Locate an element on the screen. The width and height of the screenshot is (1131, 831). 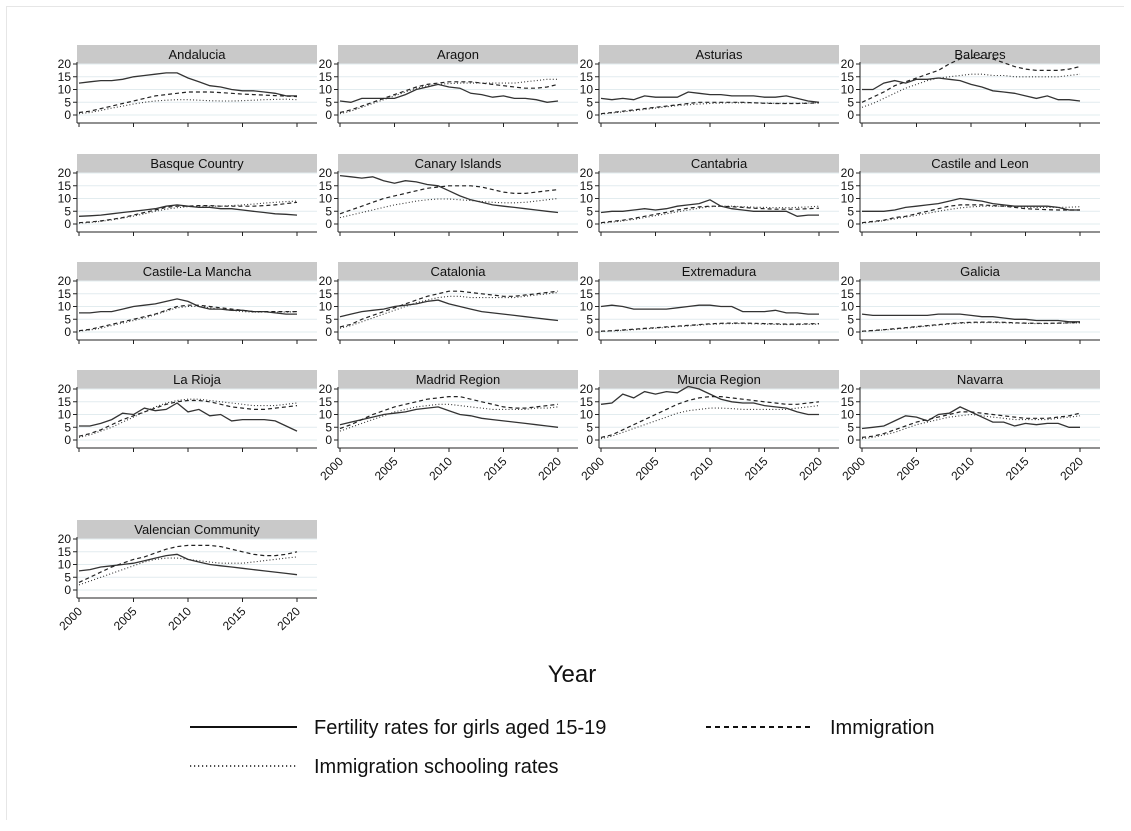
legend-label-schooling: Immigration schooling rates is located at coordinates (436, 767).